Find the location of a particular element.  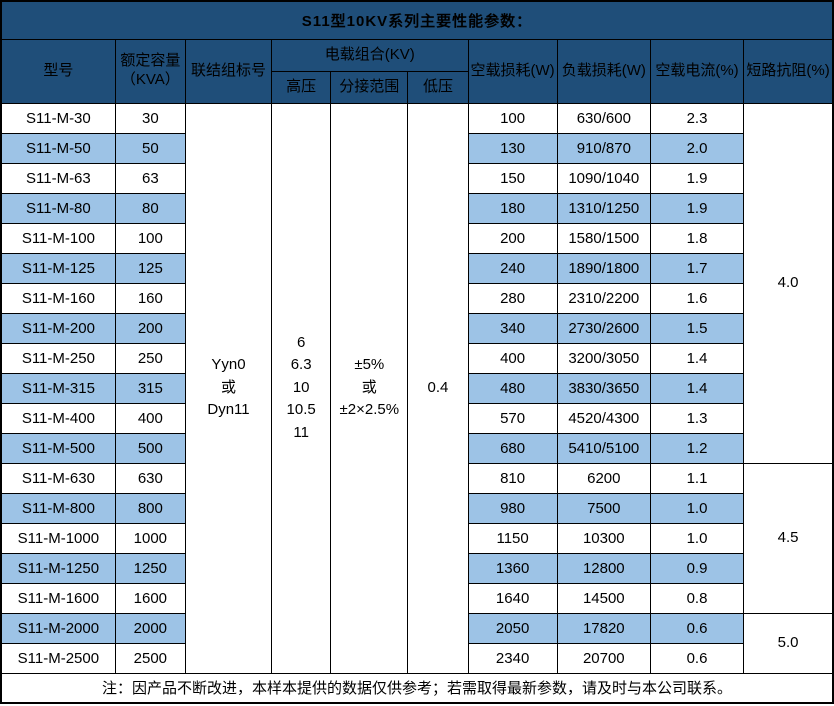

no-load-current-cell: 0.9 is located at coordinates (697, 568).